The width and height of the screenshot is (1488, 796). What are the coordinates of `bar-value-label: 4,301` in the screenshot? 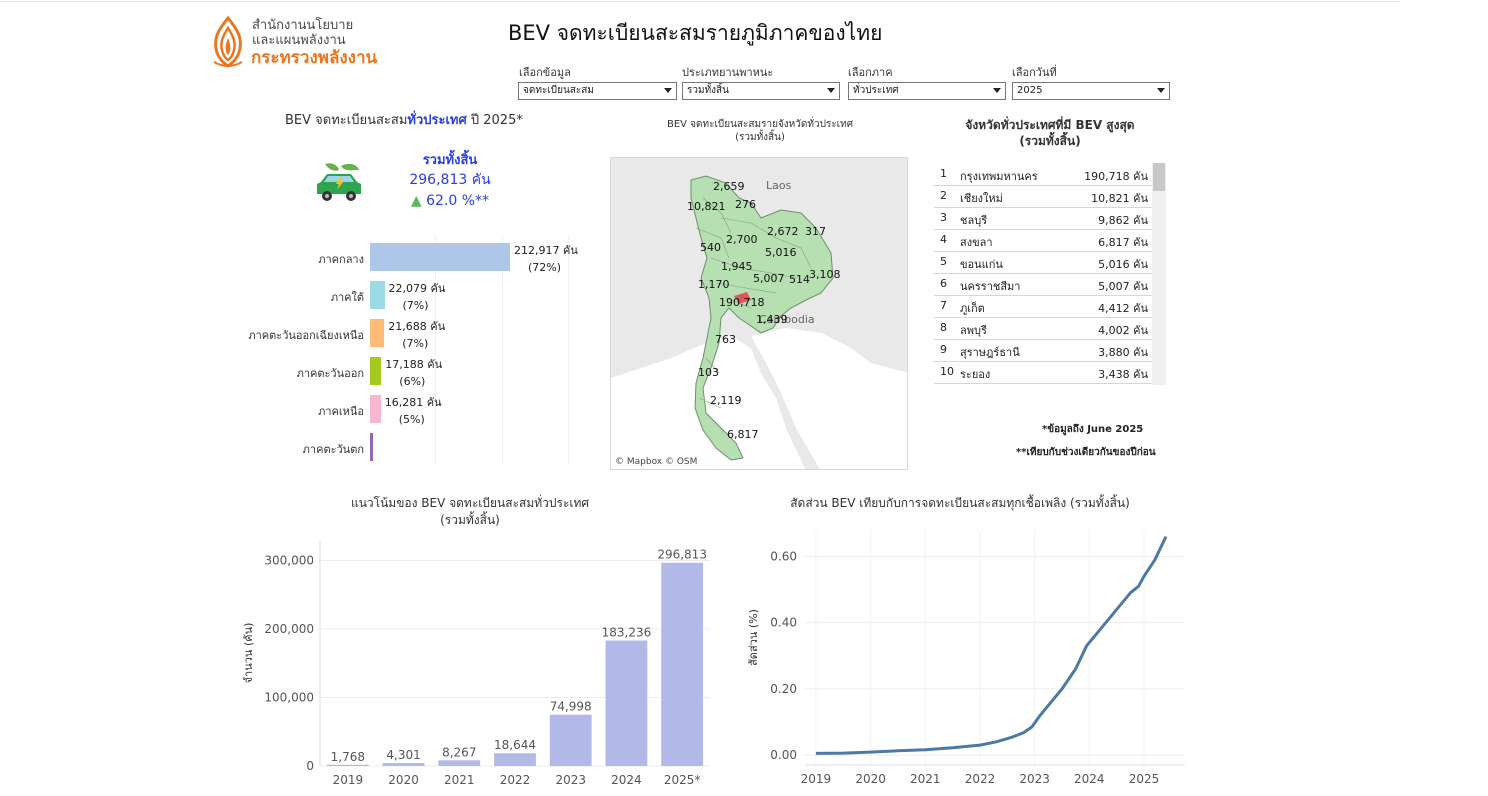 It's located at (403, 755).